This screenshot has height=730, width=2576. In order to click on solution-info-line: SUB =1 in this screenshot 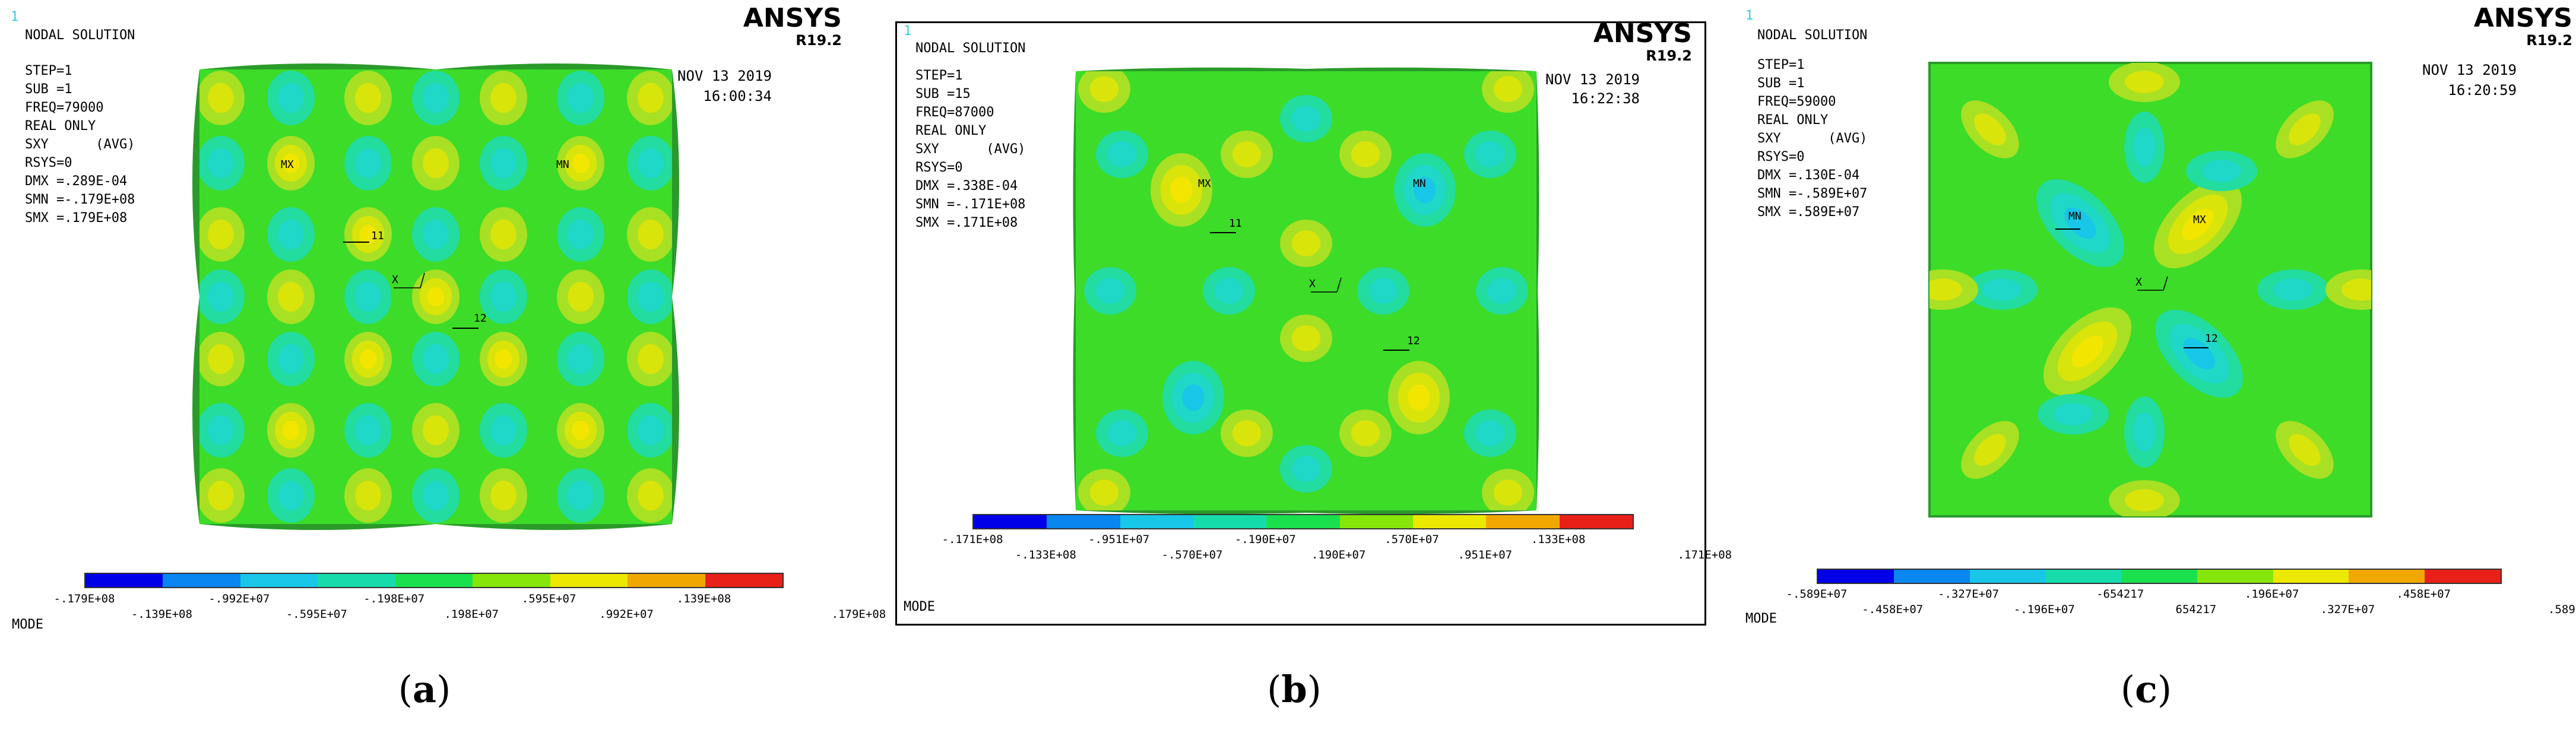, I will do `click(1781, 83)`.